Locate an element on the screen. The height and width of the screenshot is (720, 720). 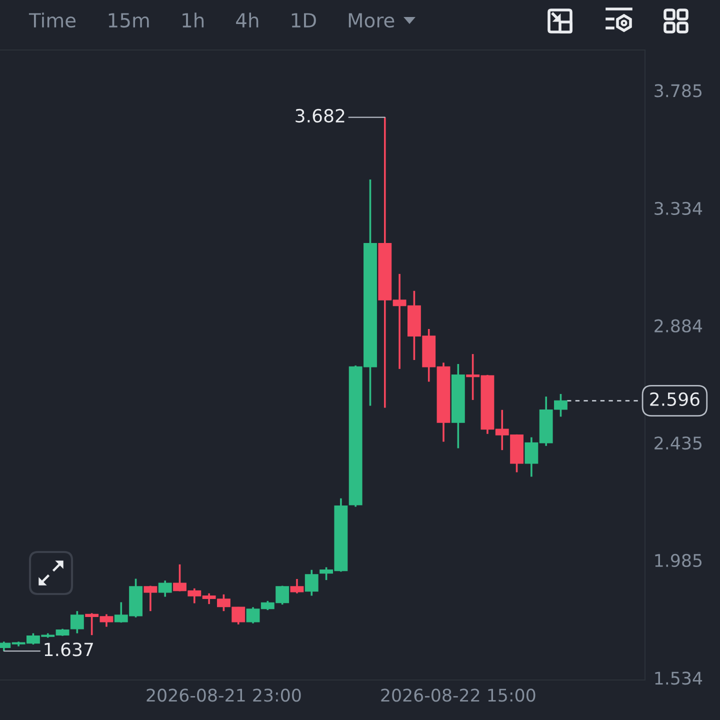
x-tick-label: 2026-08-22 15:00 is located at coordinates (458, 695).